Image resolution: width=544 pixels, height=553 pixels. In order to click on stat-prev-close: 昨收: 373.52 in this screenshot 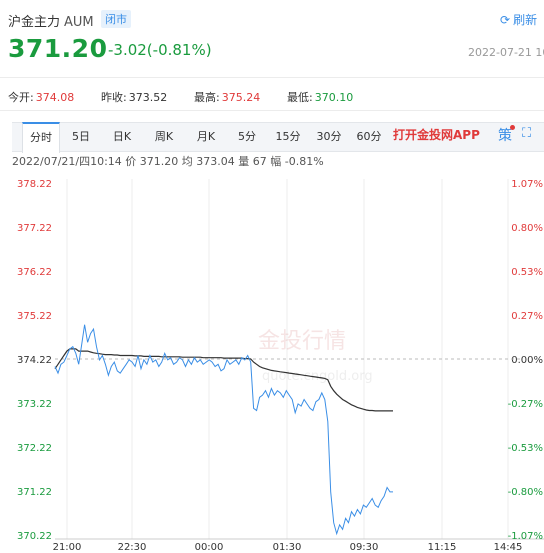, I will do `click(134, 97)`.